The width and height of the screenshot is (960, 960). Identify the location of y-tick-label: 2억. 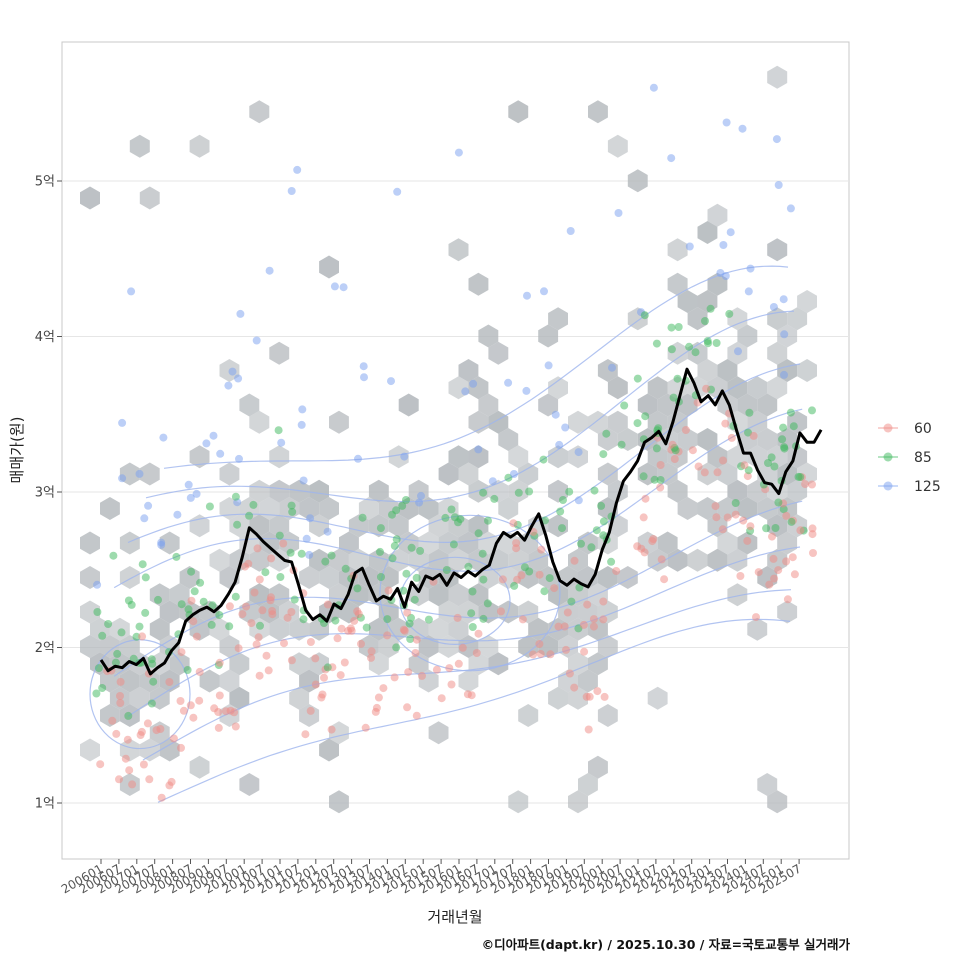
(45, 648).